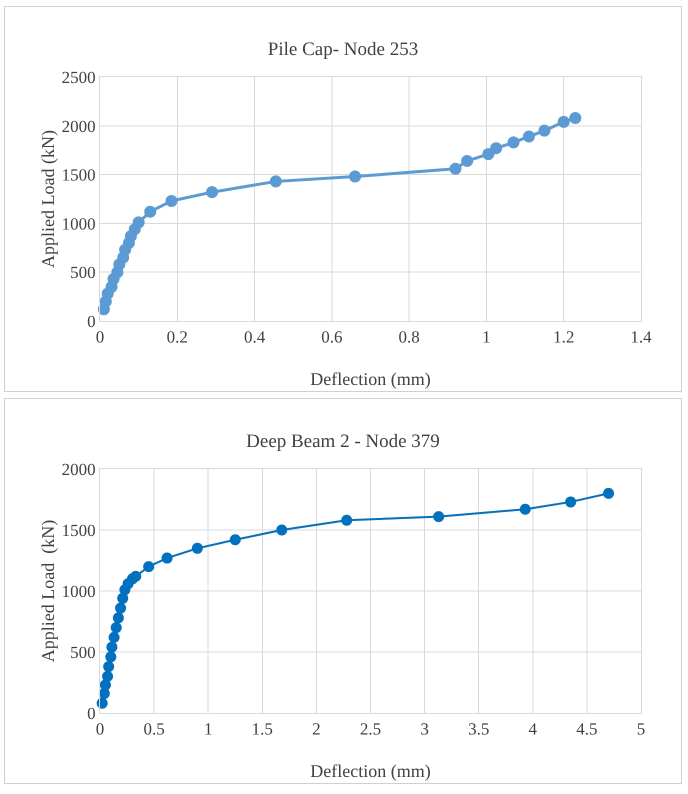 Image resolution: width=688 pixels, height=794 pixels. What do you see at coordinates (563, 336) in the screenshot?
I see `x-tick-label: 1.2` at bounding box center [563, 336].